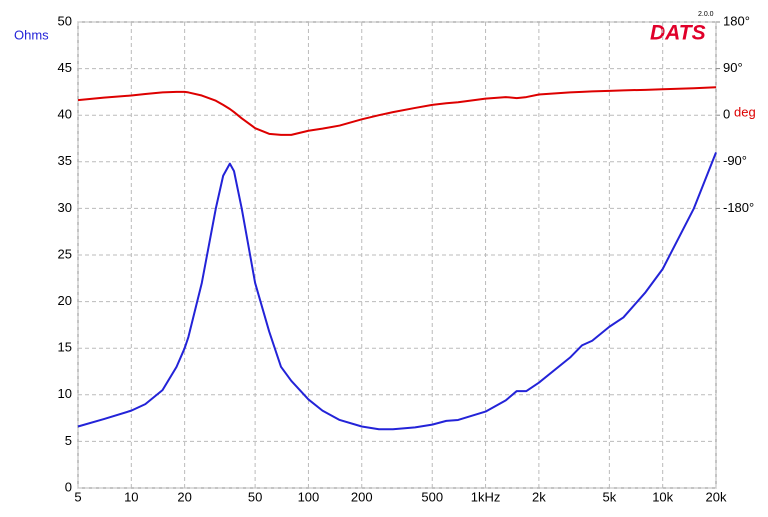  What do you see at coordinates (77, 496) in the screenshot?
I see `x-tick-label: 5` at bounding box center [77, 496].